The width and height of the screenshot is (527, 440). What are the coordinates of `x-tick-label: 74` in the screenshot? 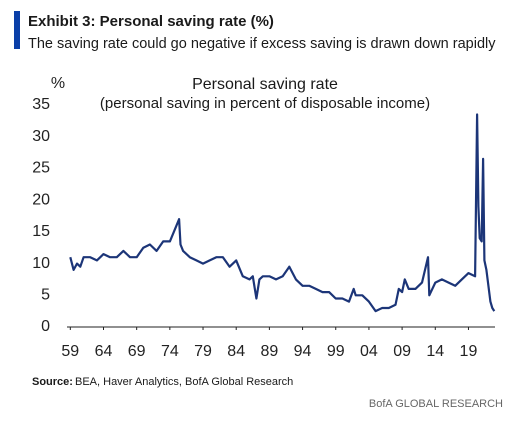 It's located at (170, 351).